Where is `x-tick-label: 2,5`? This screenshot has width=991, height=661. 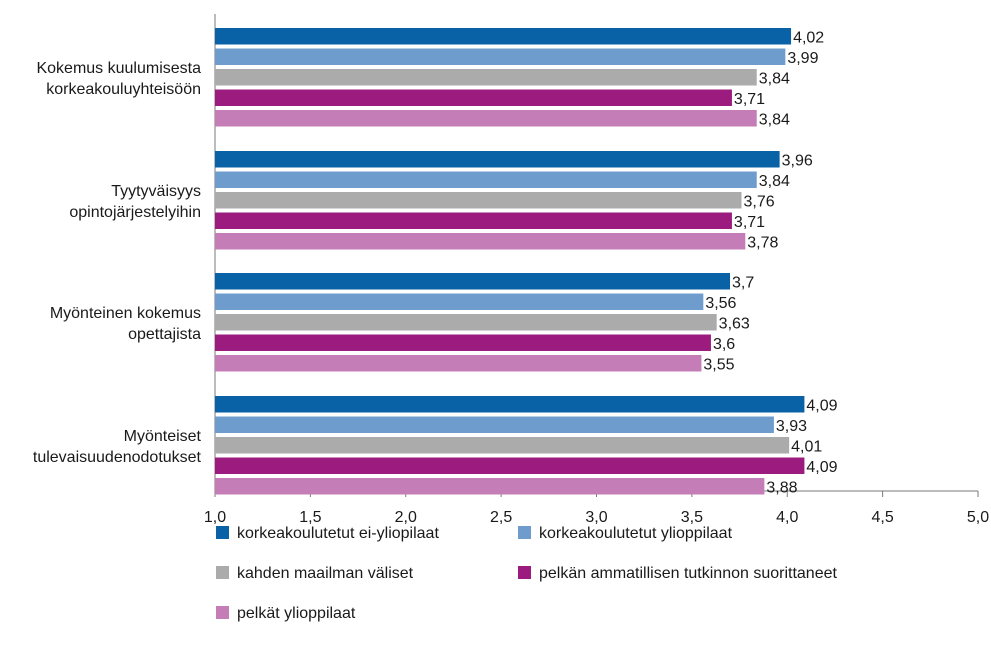
x-tick-label: 2,5 is located at coordinates (501, 517).